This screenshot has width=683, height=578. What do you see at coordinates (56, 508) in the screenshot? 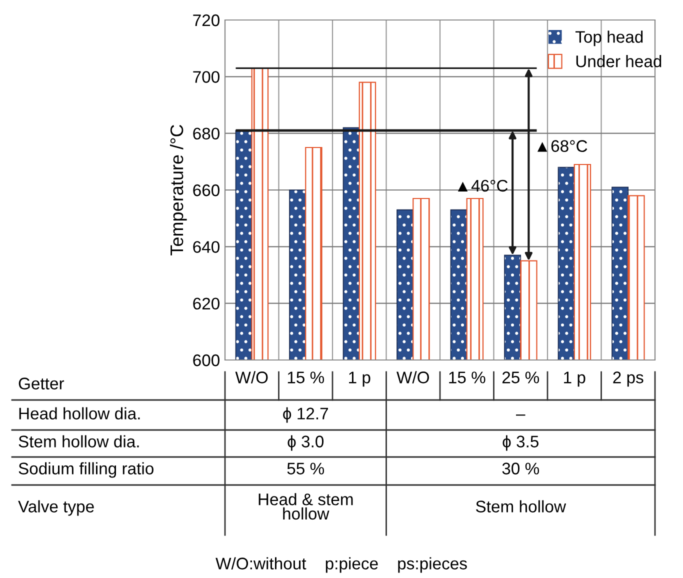
I see `text: Valve type` at bounding box center [56, 508].